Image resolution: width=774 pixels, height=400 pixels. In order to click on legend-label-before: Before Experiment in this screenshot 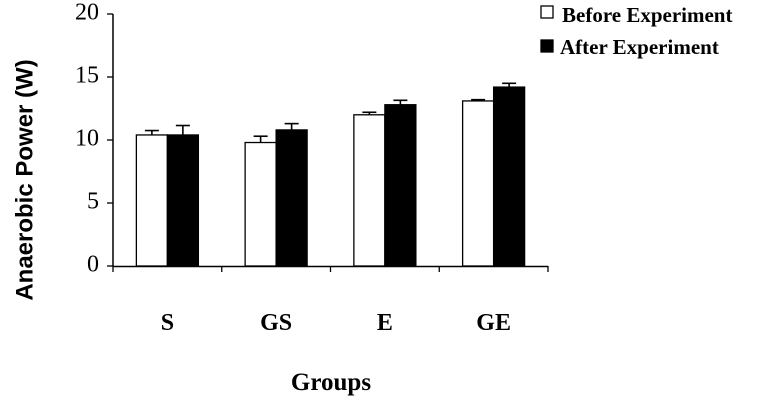, I will do `click(647, 15)`.